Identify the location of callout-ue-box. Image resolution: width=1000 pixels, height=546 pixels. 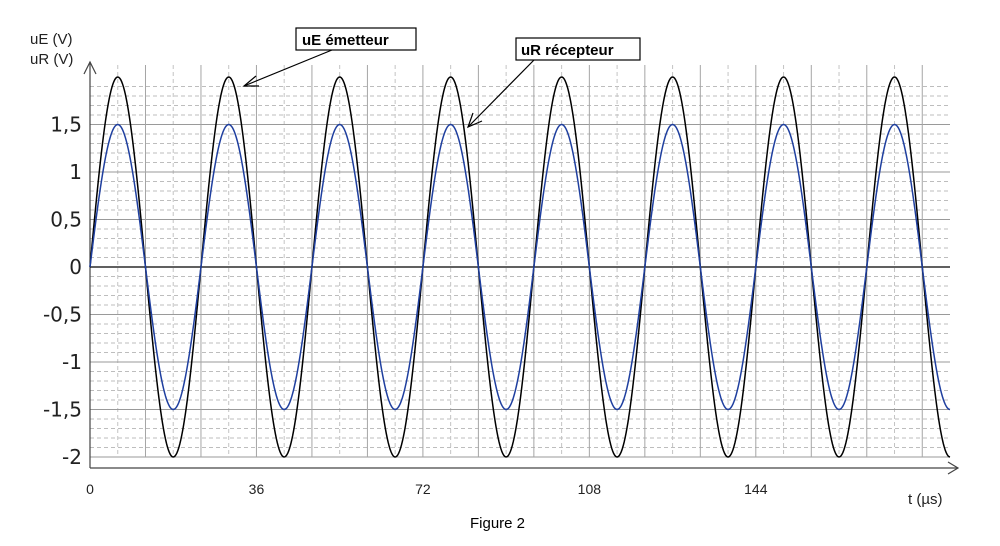
(356, 39).